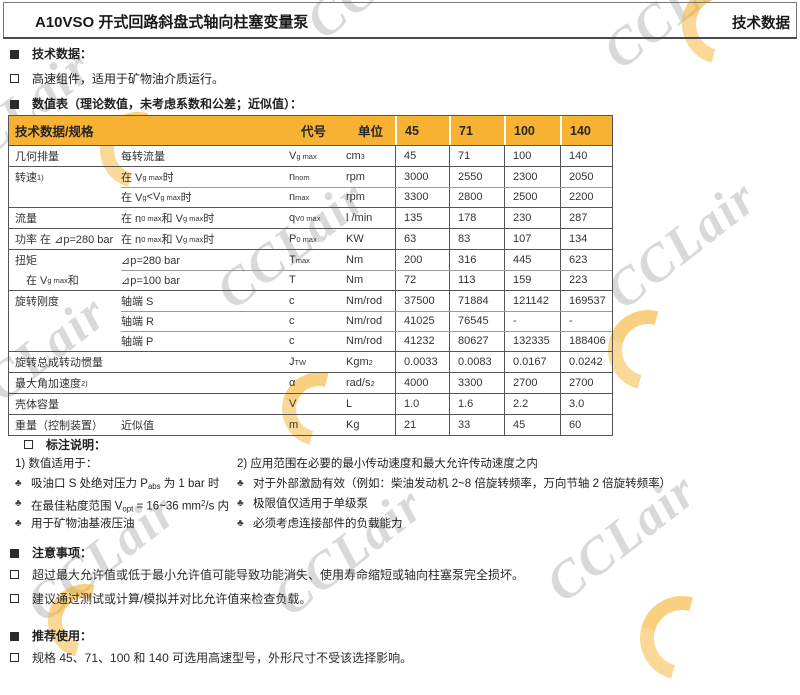  Describe the element at coordinates (422, 425) in the screenshot. I see `value-45: 21` at that location.